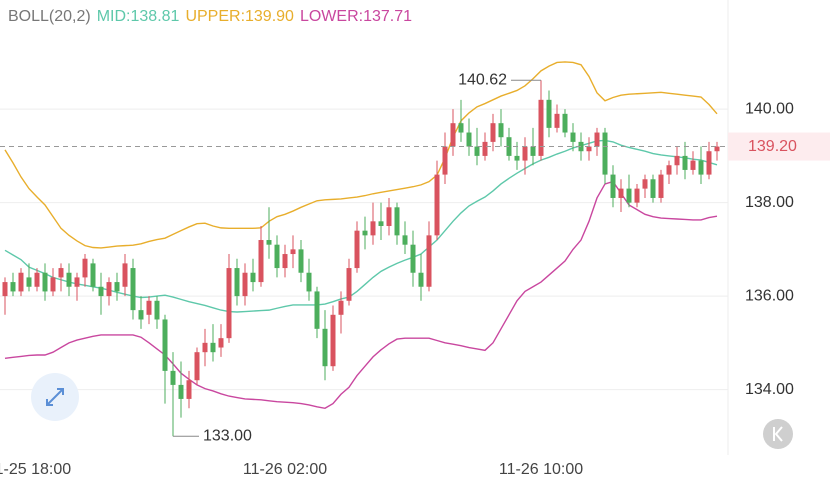  I want to click on x-tick-label: 11-26 02:00, so click(285, 469).